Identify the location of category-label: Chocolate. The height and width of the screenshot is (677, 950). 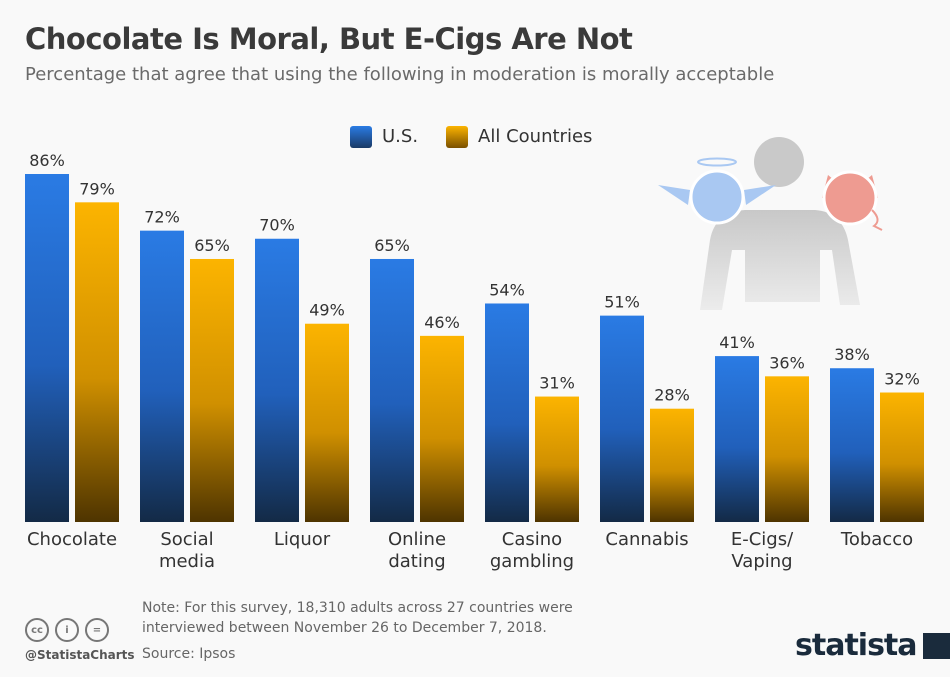
(72, 539).